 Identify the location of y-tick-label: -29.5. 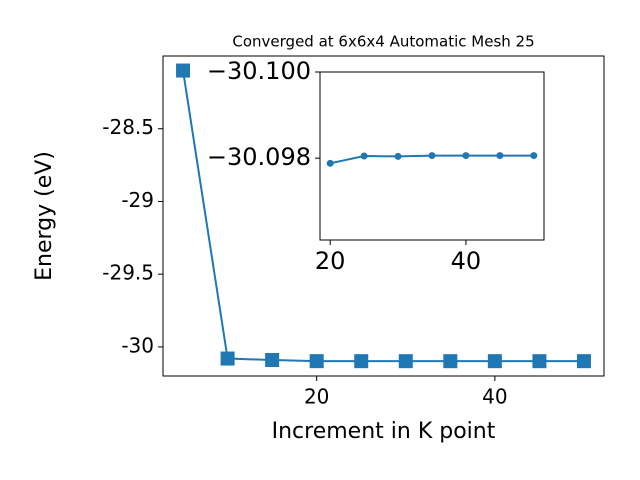
(128, 273).